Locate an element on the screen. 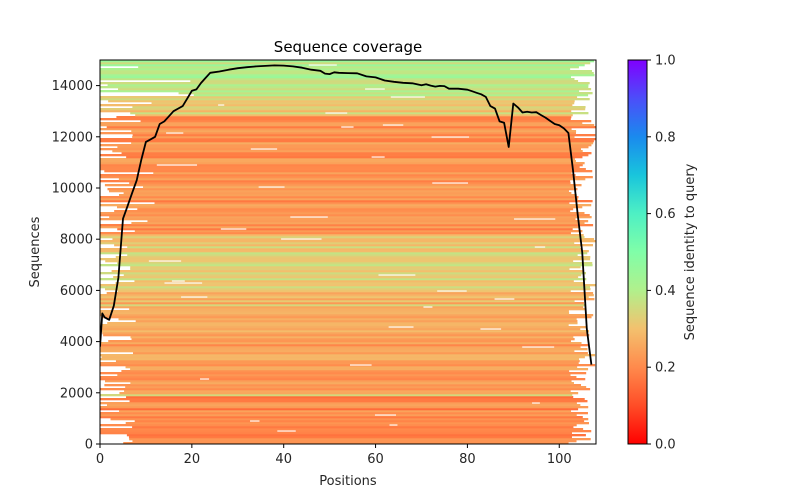 The image size is (800, 500). y-tick-label: 4000 is located at coordinates (76, 342).